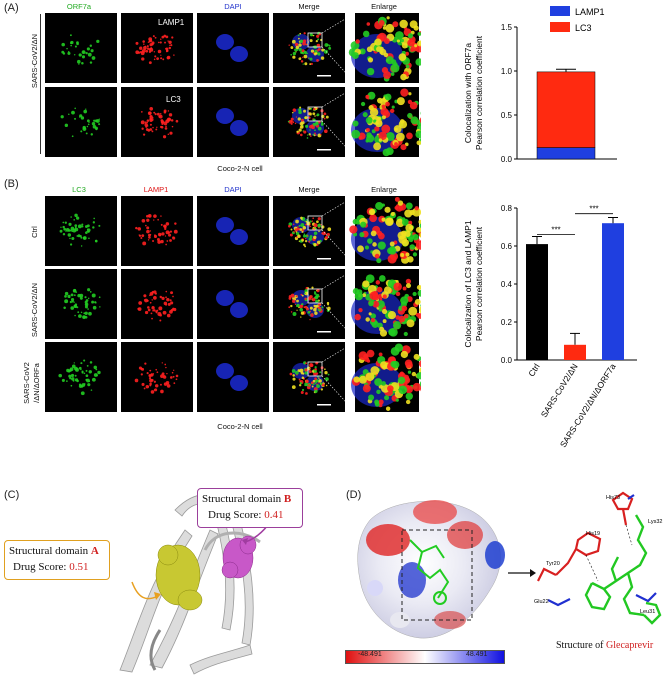  What do you see at coordinates (386, 377) in the screenshot?
I see `tile-b-r3-enlarge` at bounding box center [386, 377].